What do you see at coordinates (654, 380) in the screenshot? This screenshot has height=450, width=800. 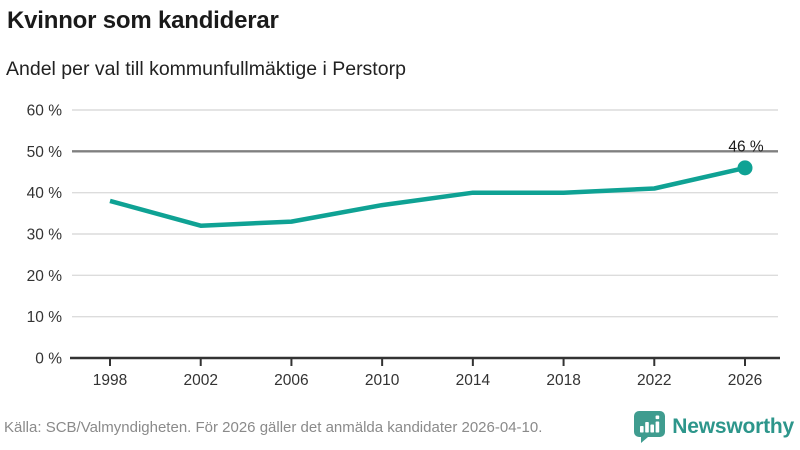 I see `x-tick-label: 2022` at bounding box center [654, 380].